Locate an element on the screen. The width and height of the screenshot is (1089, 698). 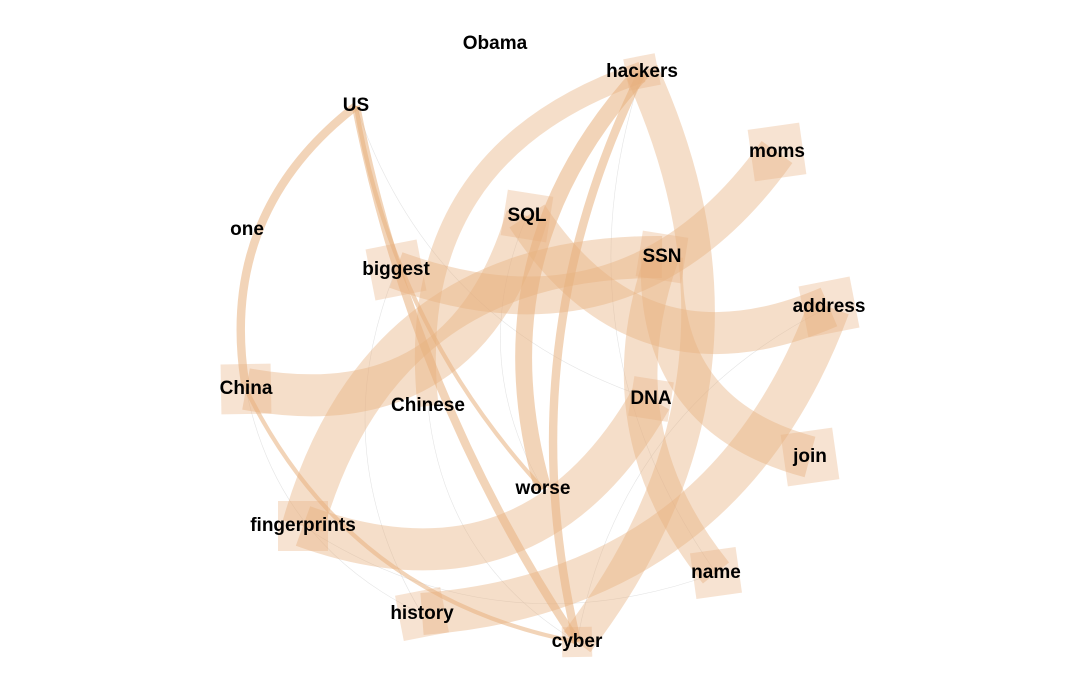
node-anchor-name is located at coordinates (716, 573).